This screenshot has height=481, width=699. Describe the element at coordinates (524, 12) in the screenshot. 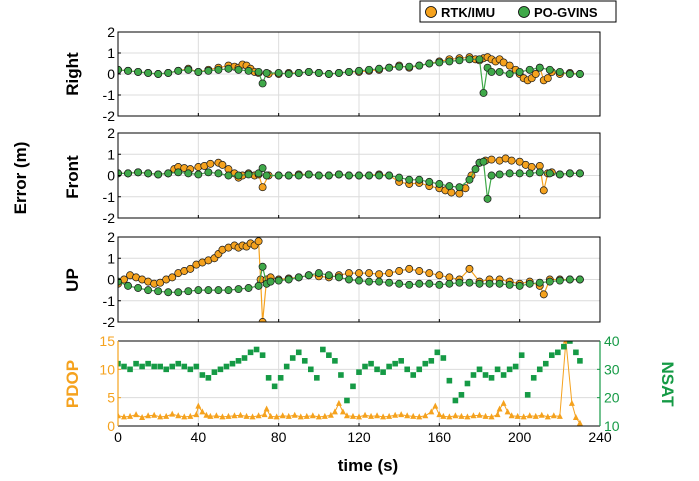

I see `legend-marker-pogvins` at that location.